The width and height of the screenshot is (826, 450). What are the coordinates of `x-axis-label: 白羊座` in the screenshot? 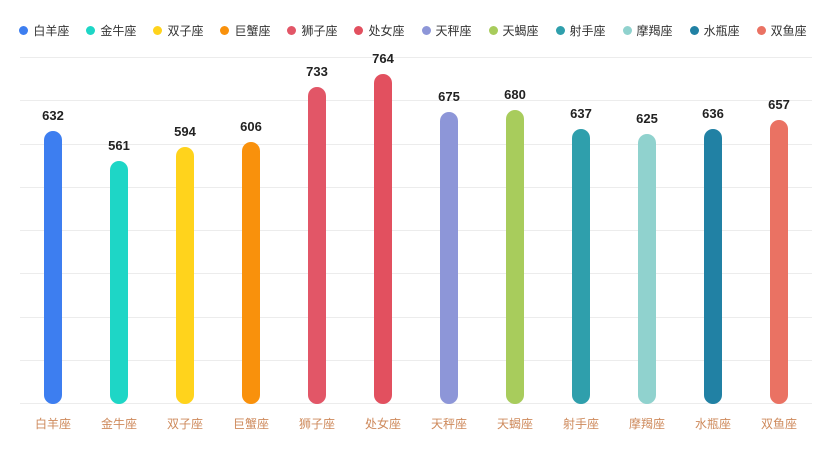 It's located at (53, 424).